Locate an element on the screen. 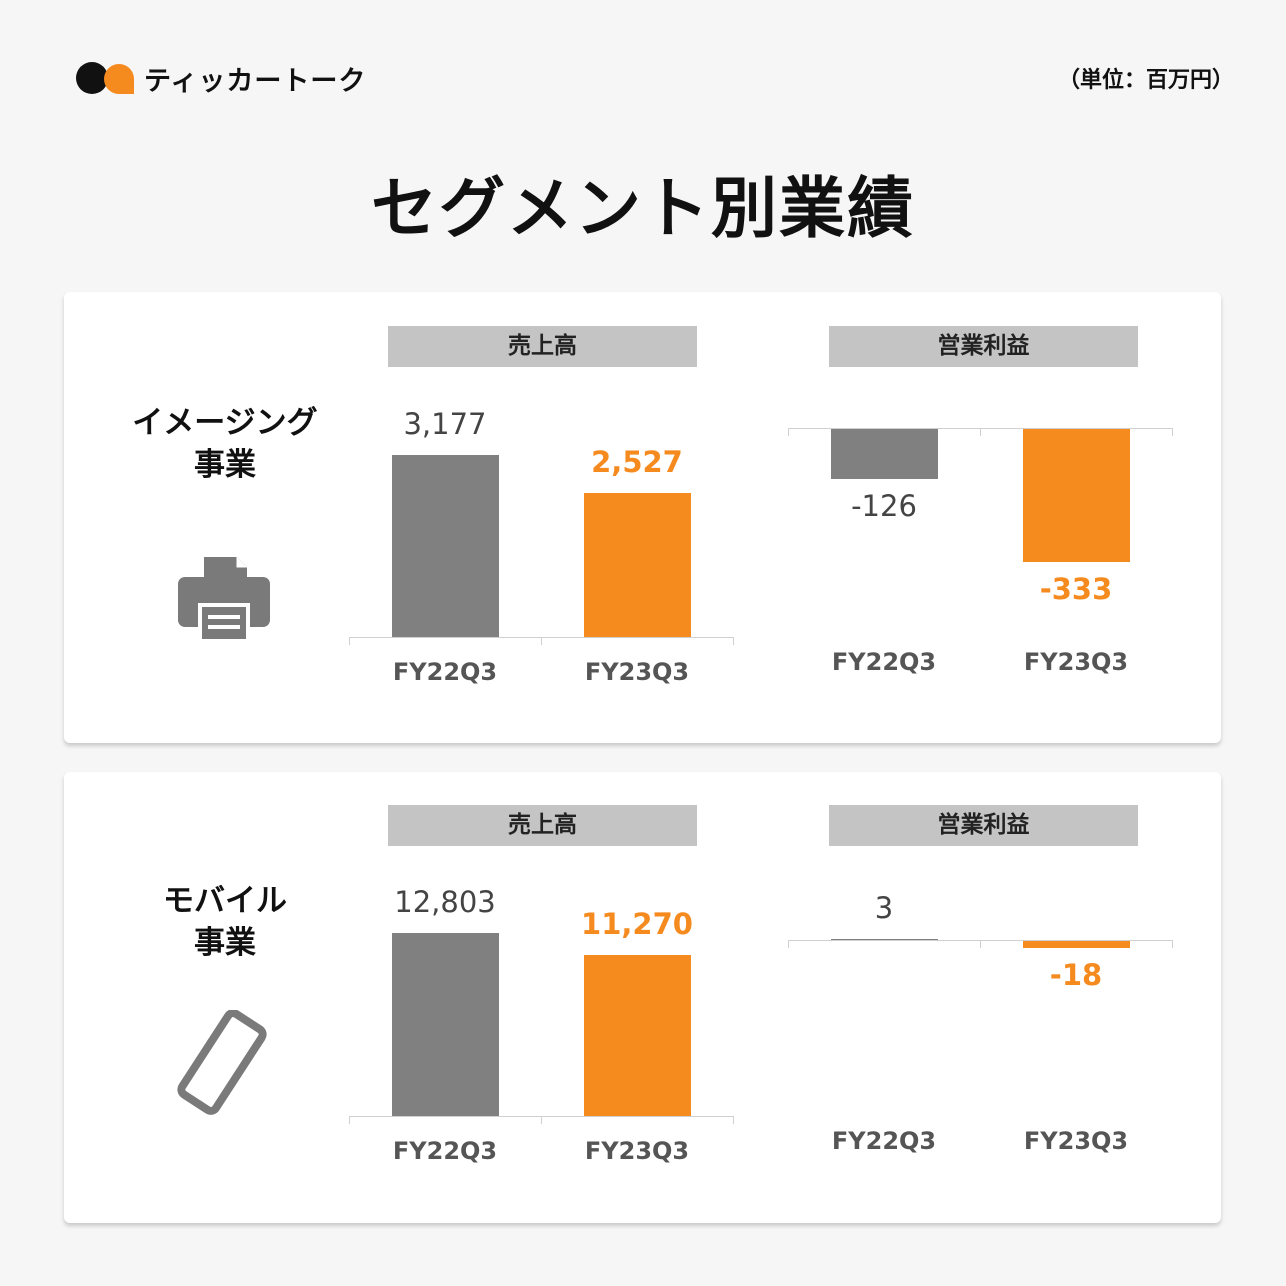 The width and height of the screenshot is (1286, 1286). unit-label: （単位：百万円） is located at coordinates (1145, 80).